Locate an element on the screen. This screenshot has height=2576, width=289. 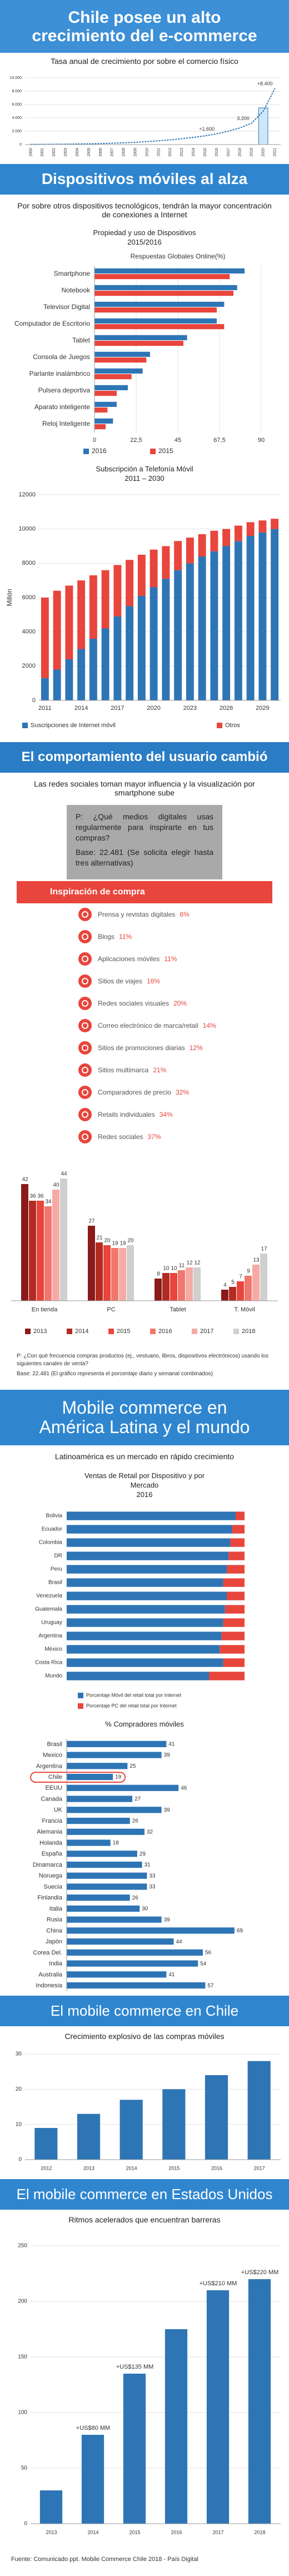
x-tick-label: 2001 is located at coordinates (42, 153).